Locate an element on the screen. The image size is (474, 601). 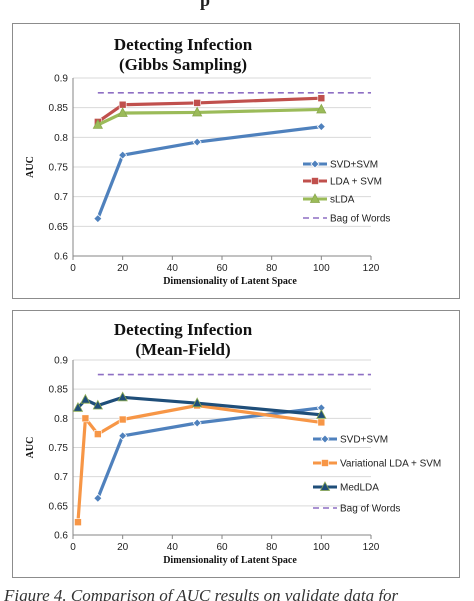
mean-field-xtick-label: 80 is located at coordinates (272, 547).